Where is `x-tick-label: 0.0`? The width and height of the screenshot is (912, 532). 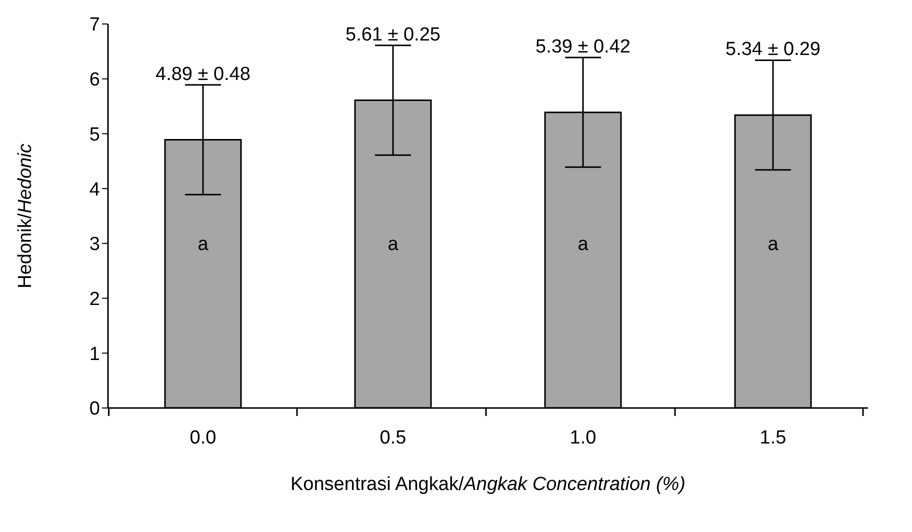
x-tick-label: 0.0 is located at coordinates (203, 437).